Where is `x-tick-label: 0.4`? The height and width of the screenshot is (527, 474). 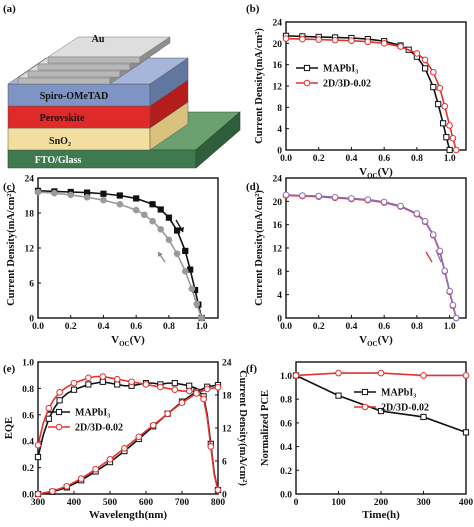 x-tick-label: 0.4 is located at coordinates (352, 327).